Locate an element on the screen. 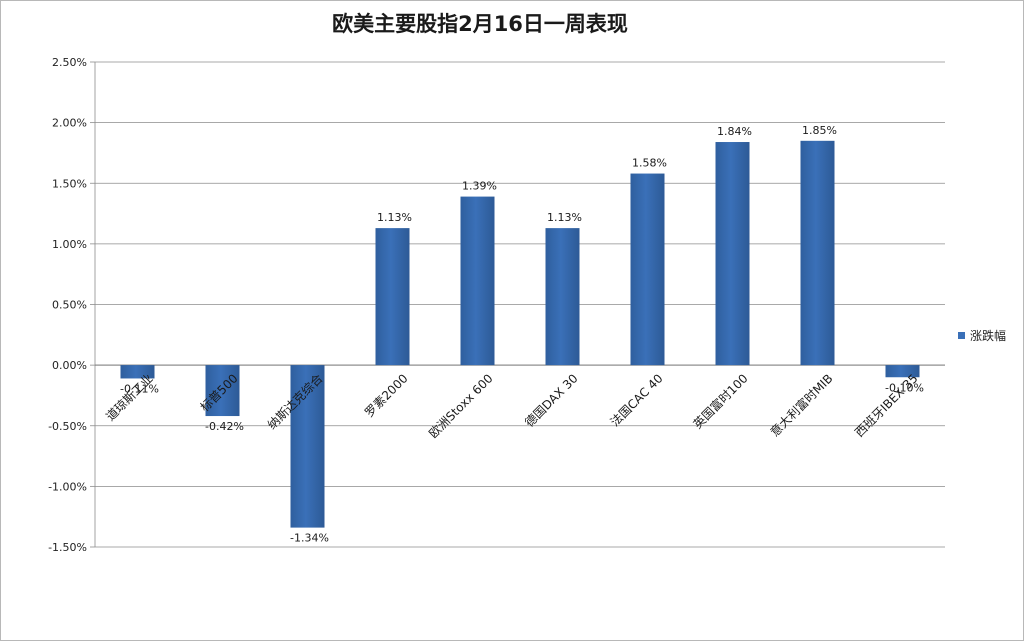 This screenshot has width=1024, height=641. y-tick-label: 0.00% is located at coordinates (69, 365).